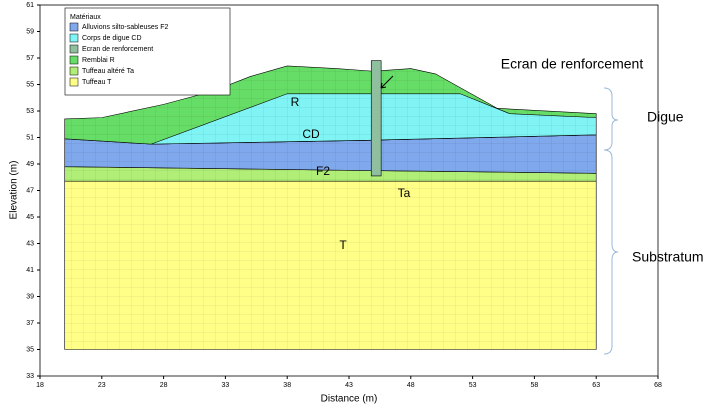 The width and height of the screenshot is (720, 409). I want to click on layer-label: Ta, so click(404, 193).